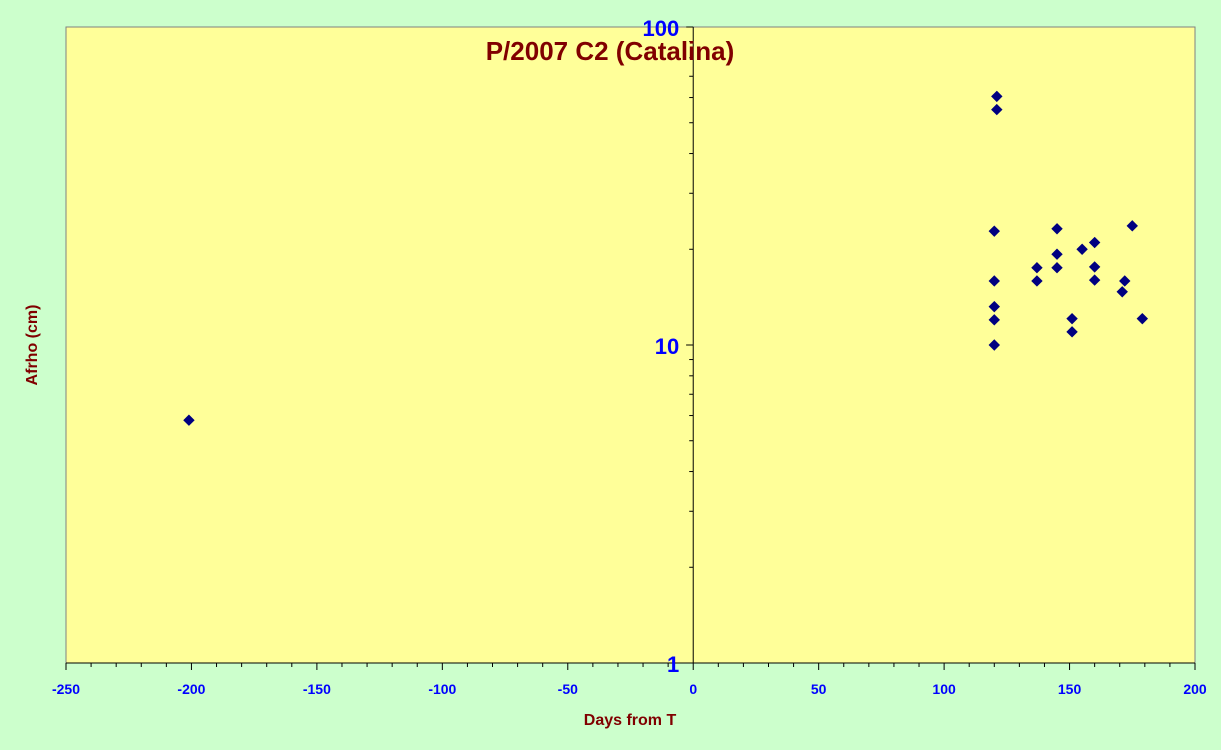  What do you see at coordinates (630, 720) in the screenshot?
I see `x-axis-label: Days from T` at bounding box center [630, 720].